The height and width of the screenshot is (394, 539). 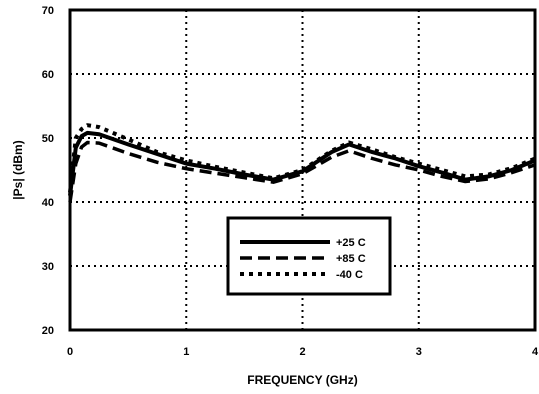 I want to click on y-tick-label: 30, so click(x=48, y=267).